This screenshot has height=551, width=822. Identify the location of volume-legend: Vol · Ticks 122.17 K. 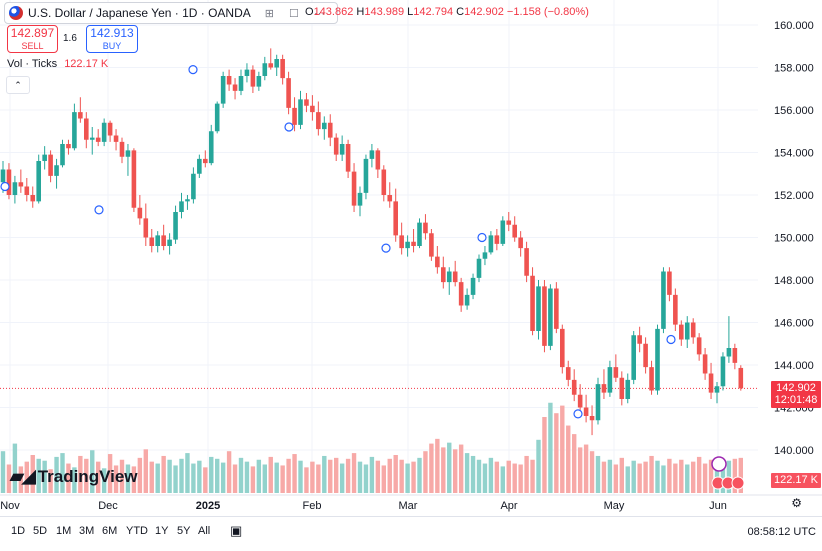
(57, 64).